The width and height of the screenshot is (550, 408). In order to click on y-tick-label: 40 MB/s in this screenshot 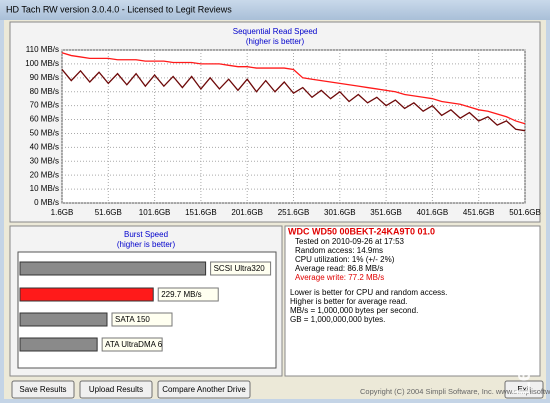, I will do `click(44, 146)`.